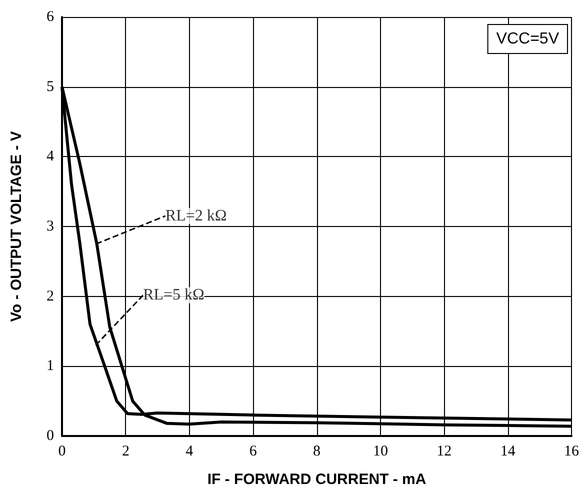 The image size is (582, 504). What do you see at coordinates (126, 452) in the screenshot?
I see `x-tick-label: 2` at bounding box center [126, 452].